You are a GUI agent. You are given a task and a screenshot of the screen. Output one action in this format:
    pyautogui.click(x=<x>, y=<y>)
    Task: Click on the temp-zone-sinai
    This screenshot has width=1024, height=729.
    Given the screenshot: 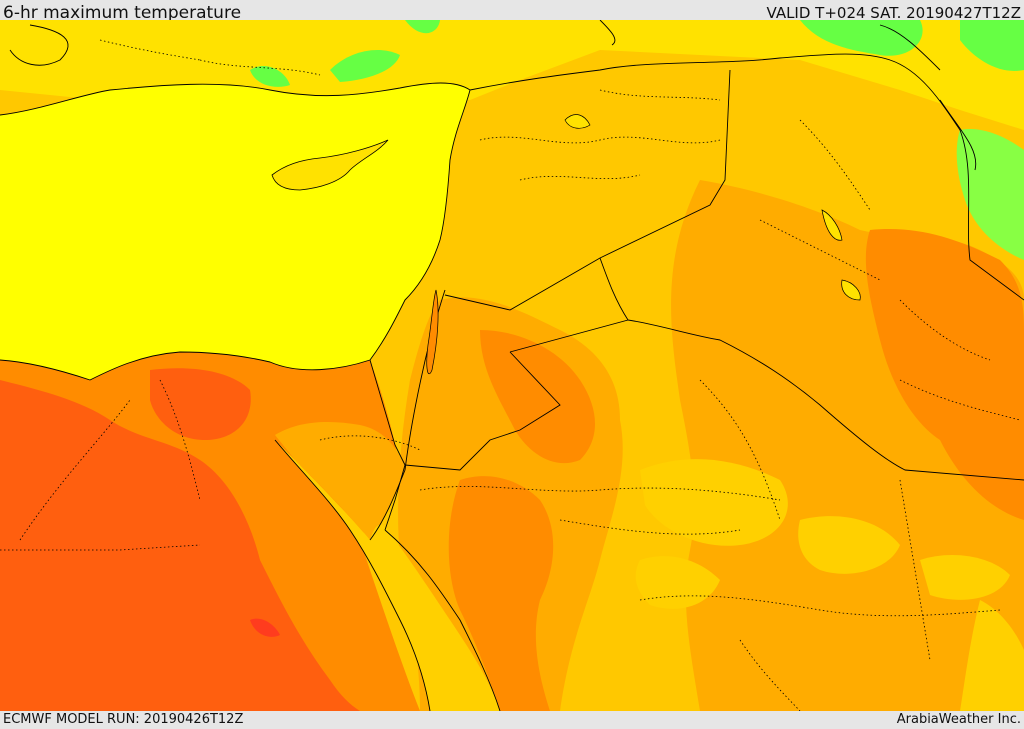 What is the action you would take?
    pyautogui.click(x=340, y=481)
    